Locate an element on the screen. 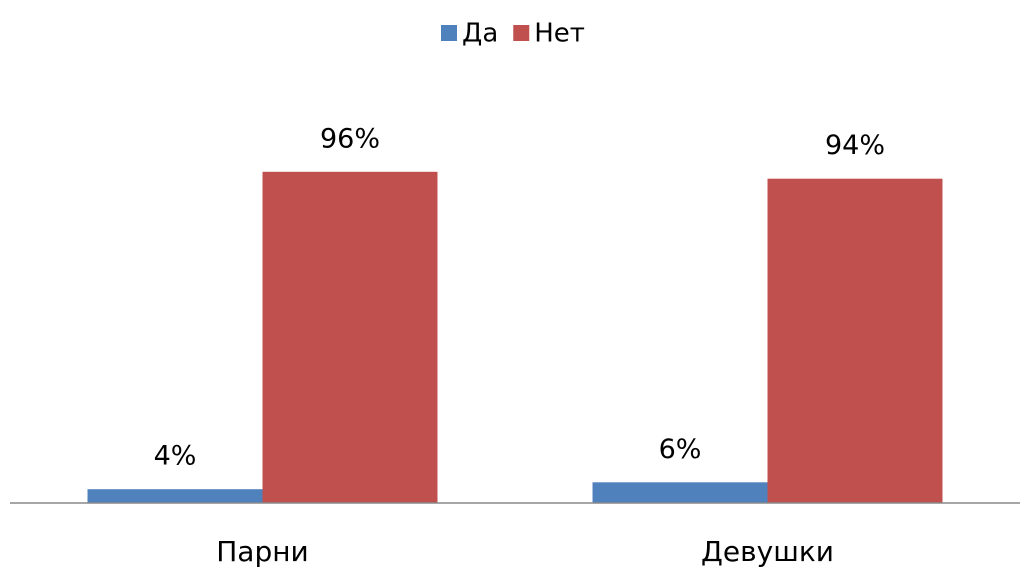 This screenshot has width=1030, height=570. data-label: 94% is located at coordinates (855, 145).